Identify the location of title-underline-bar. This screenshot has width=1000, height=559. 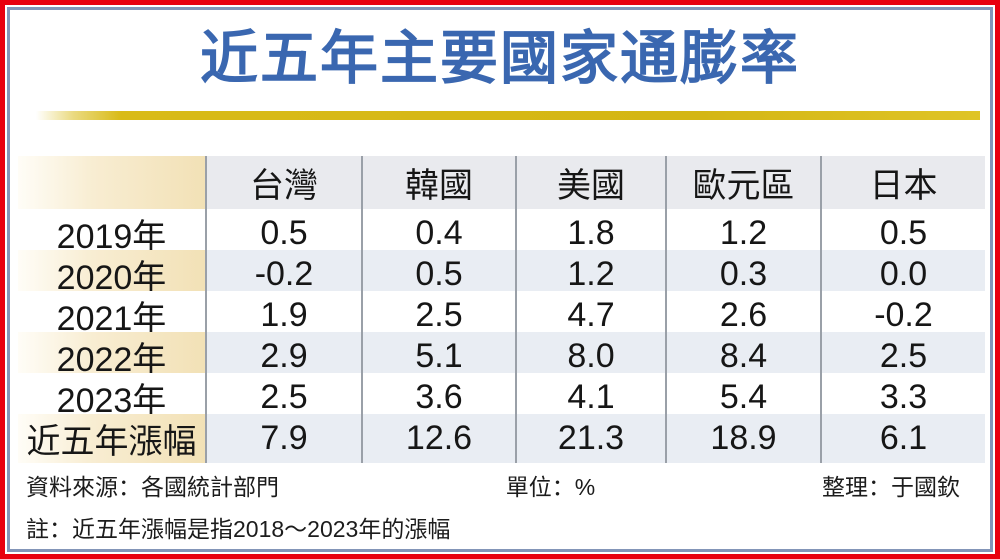
(508, 115).